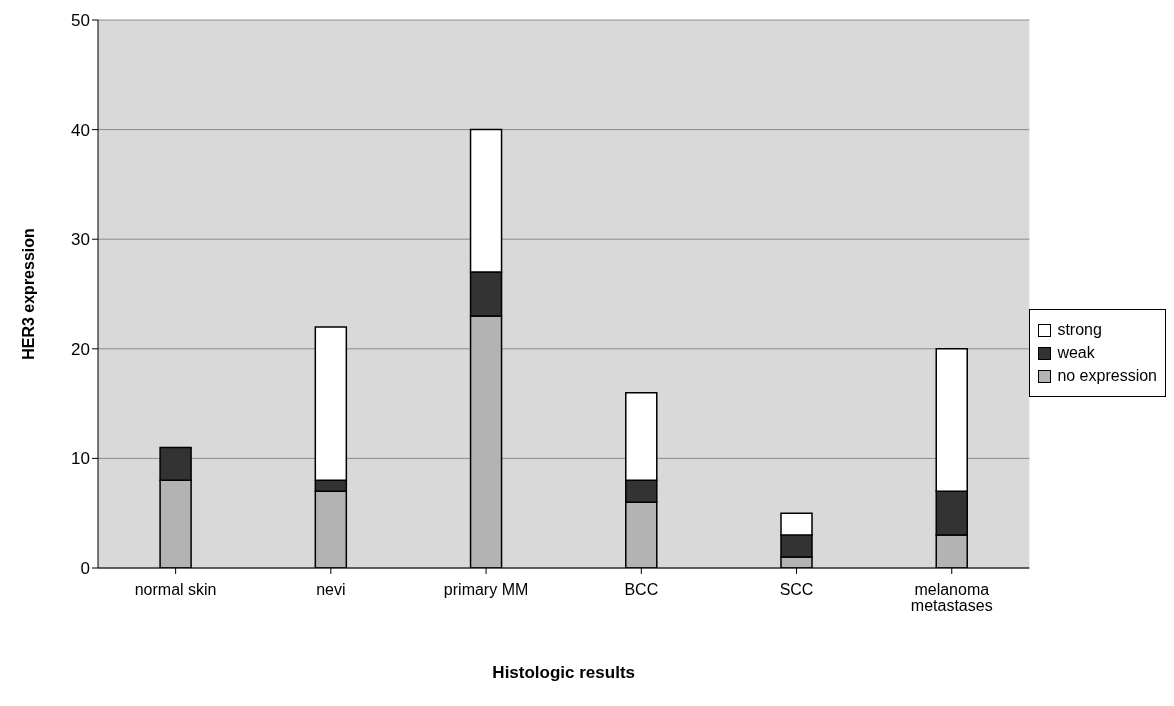 This screenshot has width=1174, height=706. I want to click on x-tick-label: BCC, so click(641, 590).